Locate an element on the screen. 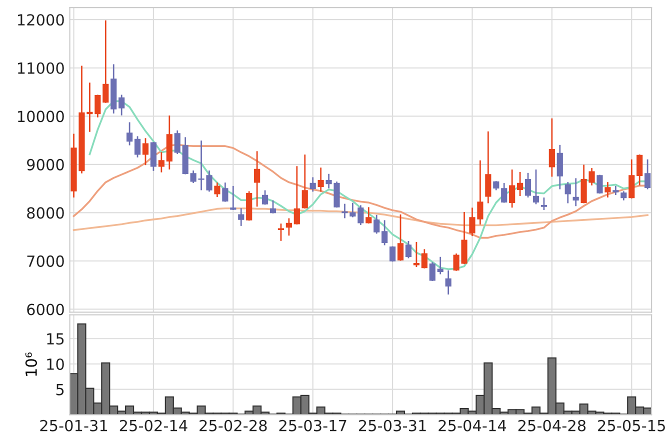 The height and width of the screenshot is (444, 671). x-tick-label: 25-02-28 is located at coordinates (233, 426).